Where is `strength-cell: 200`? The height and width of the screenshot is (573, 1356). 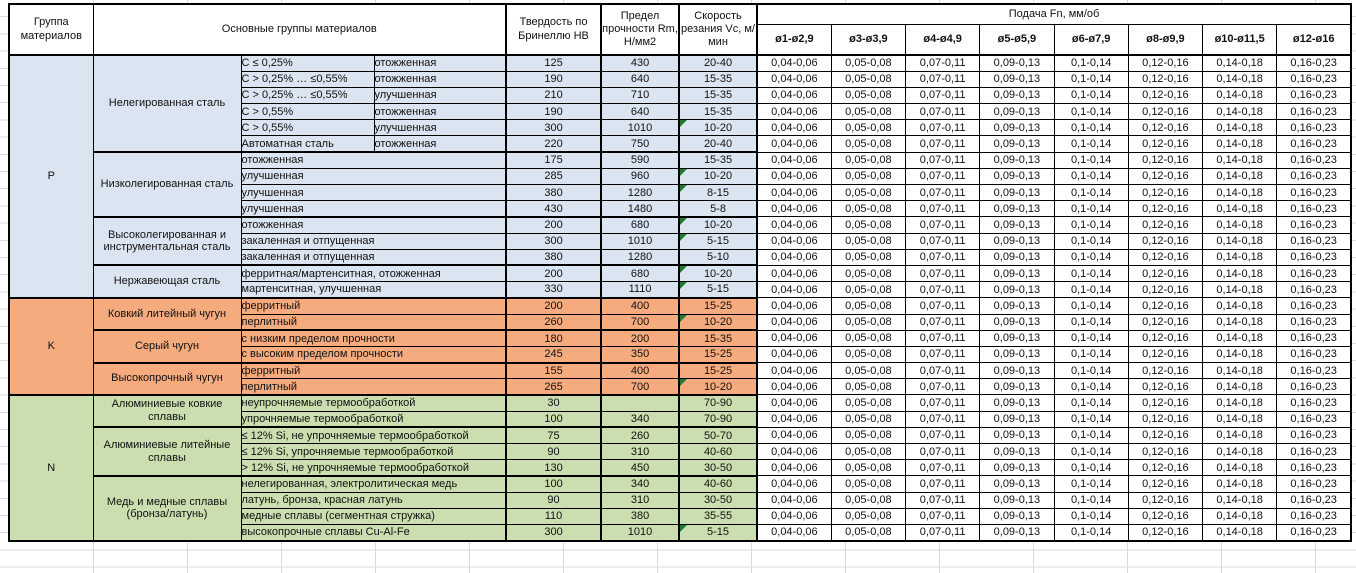
strength-cell: 200 is located at coordinates (640, 338).